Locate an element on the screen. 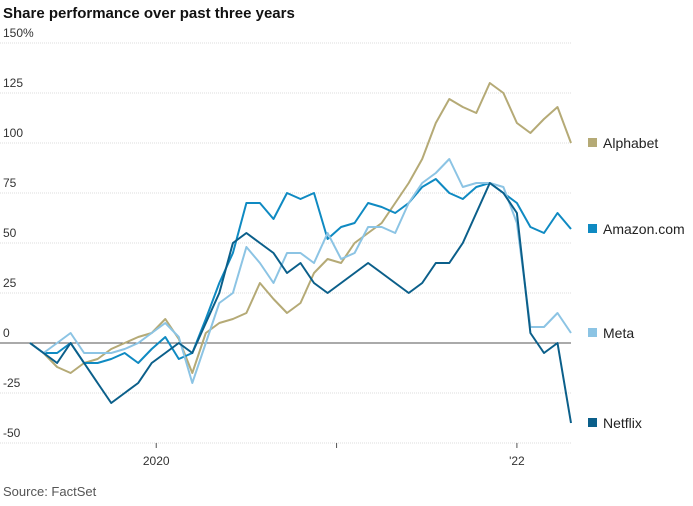  x-tick-label: '22 is located at coordinates (517, 461).